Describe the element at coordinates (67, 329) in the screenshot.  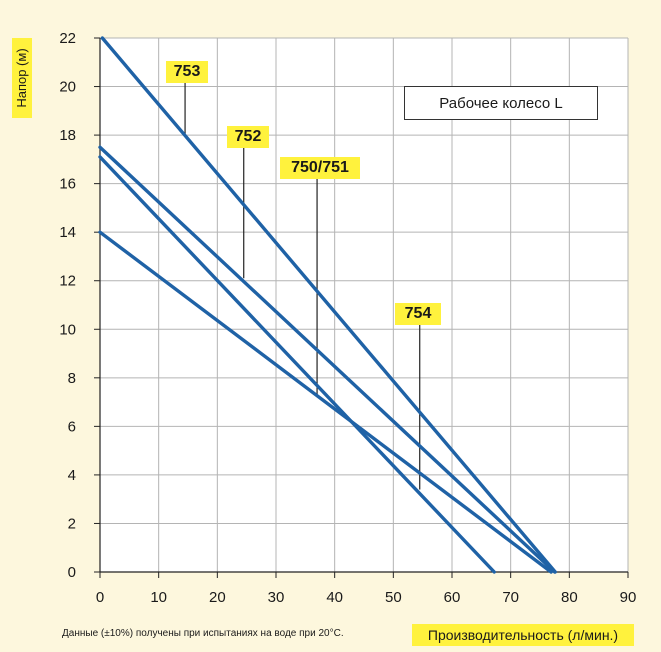
I see `y-tick-label: 10` at that location.